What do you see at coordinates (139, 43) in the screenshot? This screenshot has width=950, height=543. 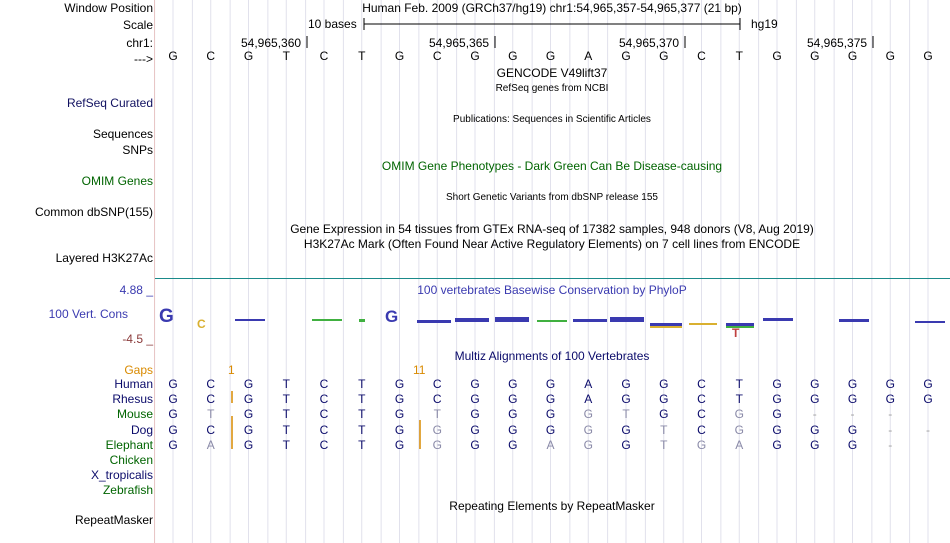 I see `chrom-label: chr1:` at bounding box center [139, 43].